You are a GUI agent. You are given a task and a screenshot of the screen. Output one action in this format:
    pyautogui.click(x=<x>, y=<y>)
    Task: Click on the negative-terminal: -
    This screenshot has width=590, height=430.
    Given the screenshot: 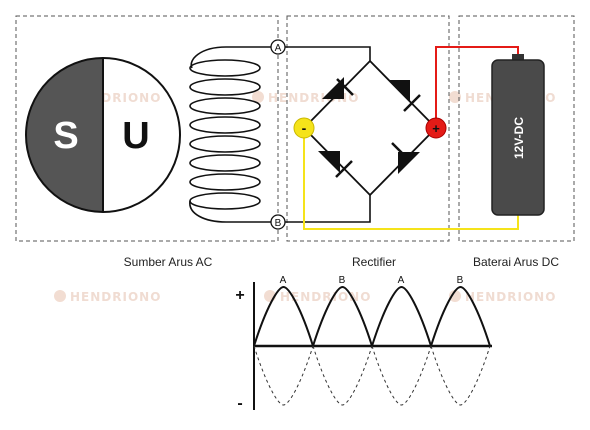 What is the action you would take?
    pyautogui.click(x=304, y=128)
    